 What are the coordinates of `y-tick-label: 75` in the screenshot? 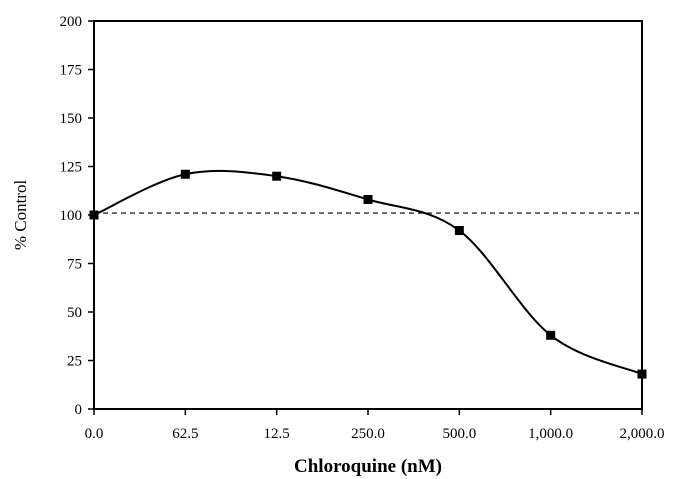 It's located at (74, 265).